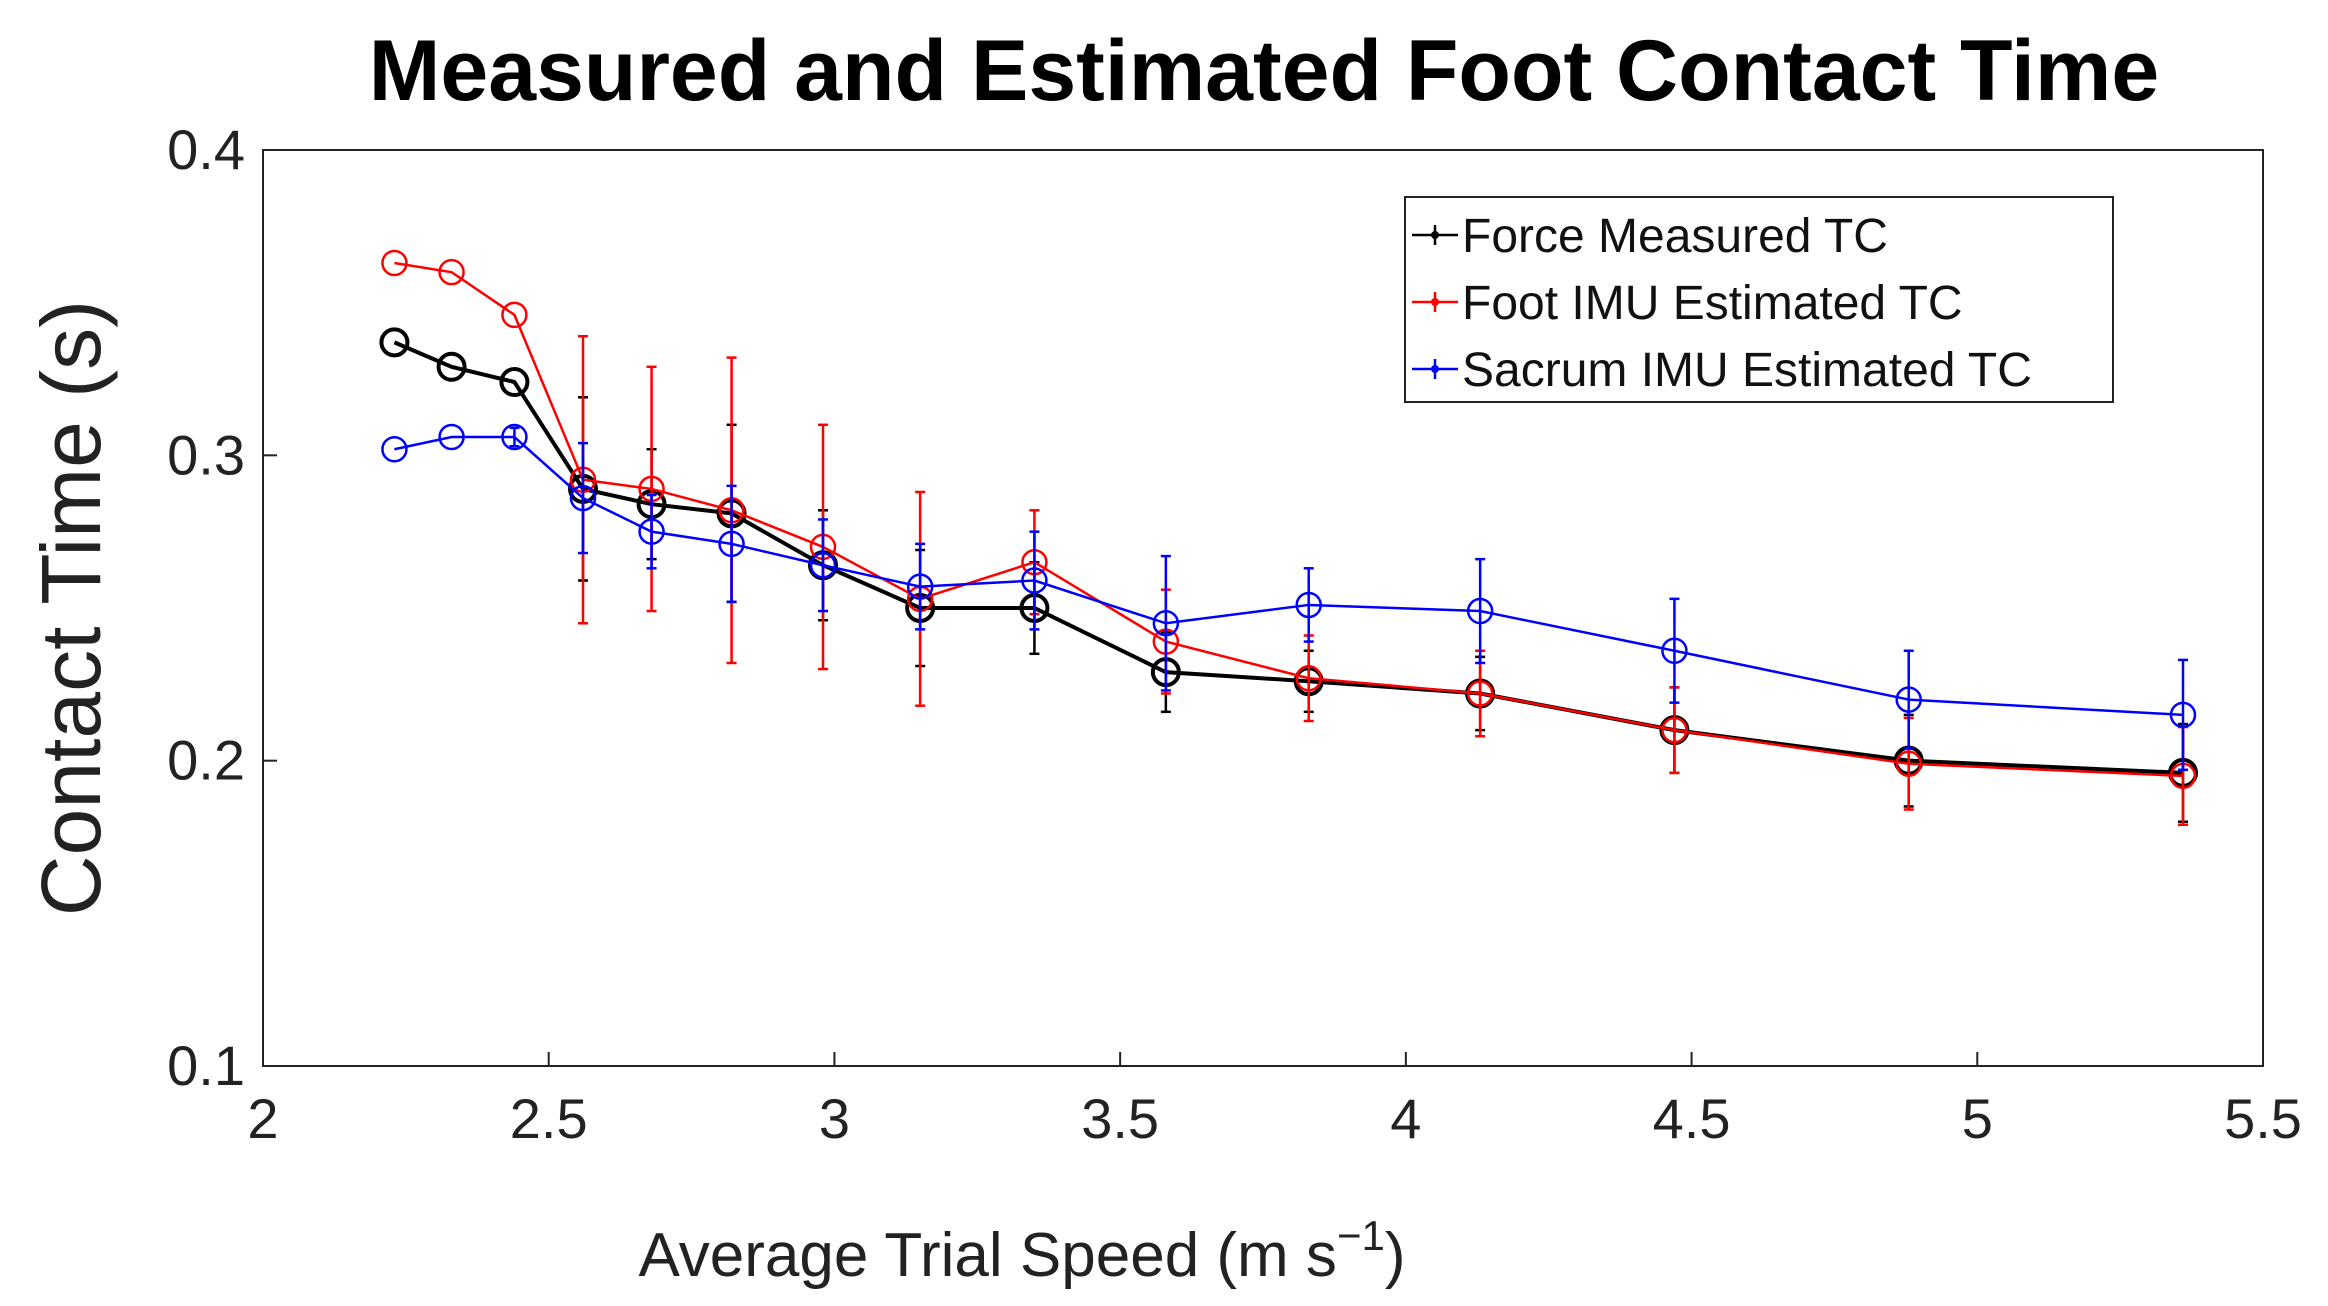  Describe the element at coordinates (222, 607) in the screenshot. I see `y-axis-ticks: 0.1 0.2 0.3 0.4` at that location.